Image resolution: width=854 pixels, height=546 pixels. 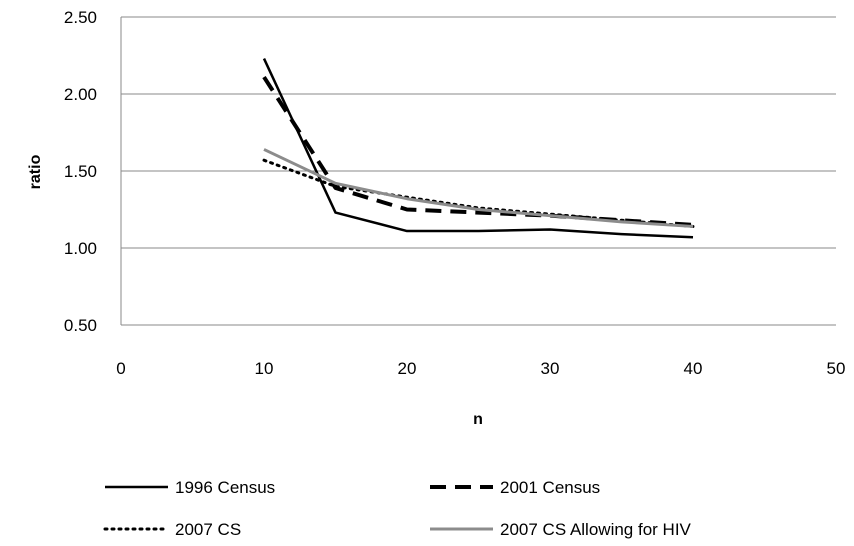 I want to click on x-tick-label: 40, so click(x=693, y=368).